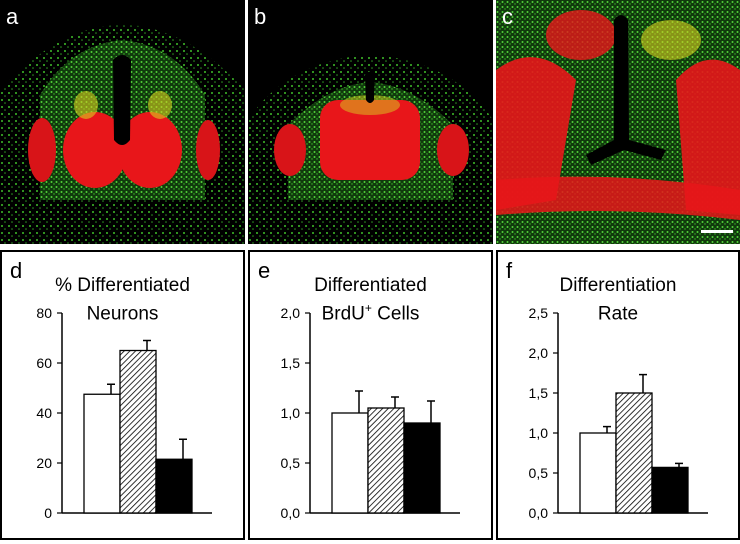 This screenshot has width=740, height=544. Describe the element at coordinates (539, 313) in the screenshot. I see `y-tick-label: 2,5` at that location.